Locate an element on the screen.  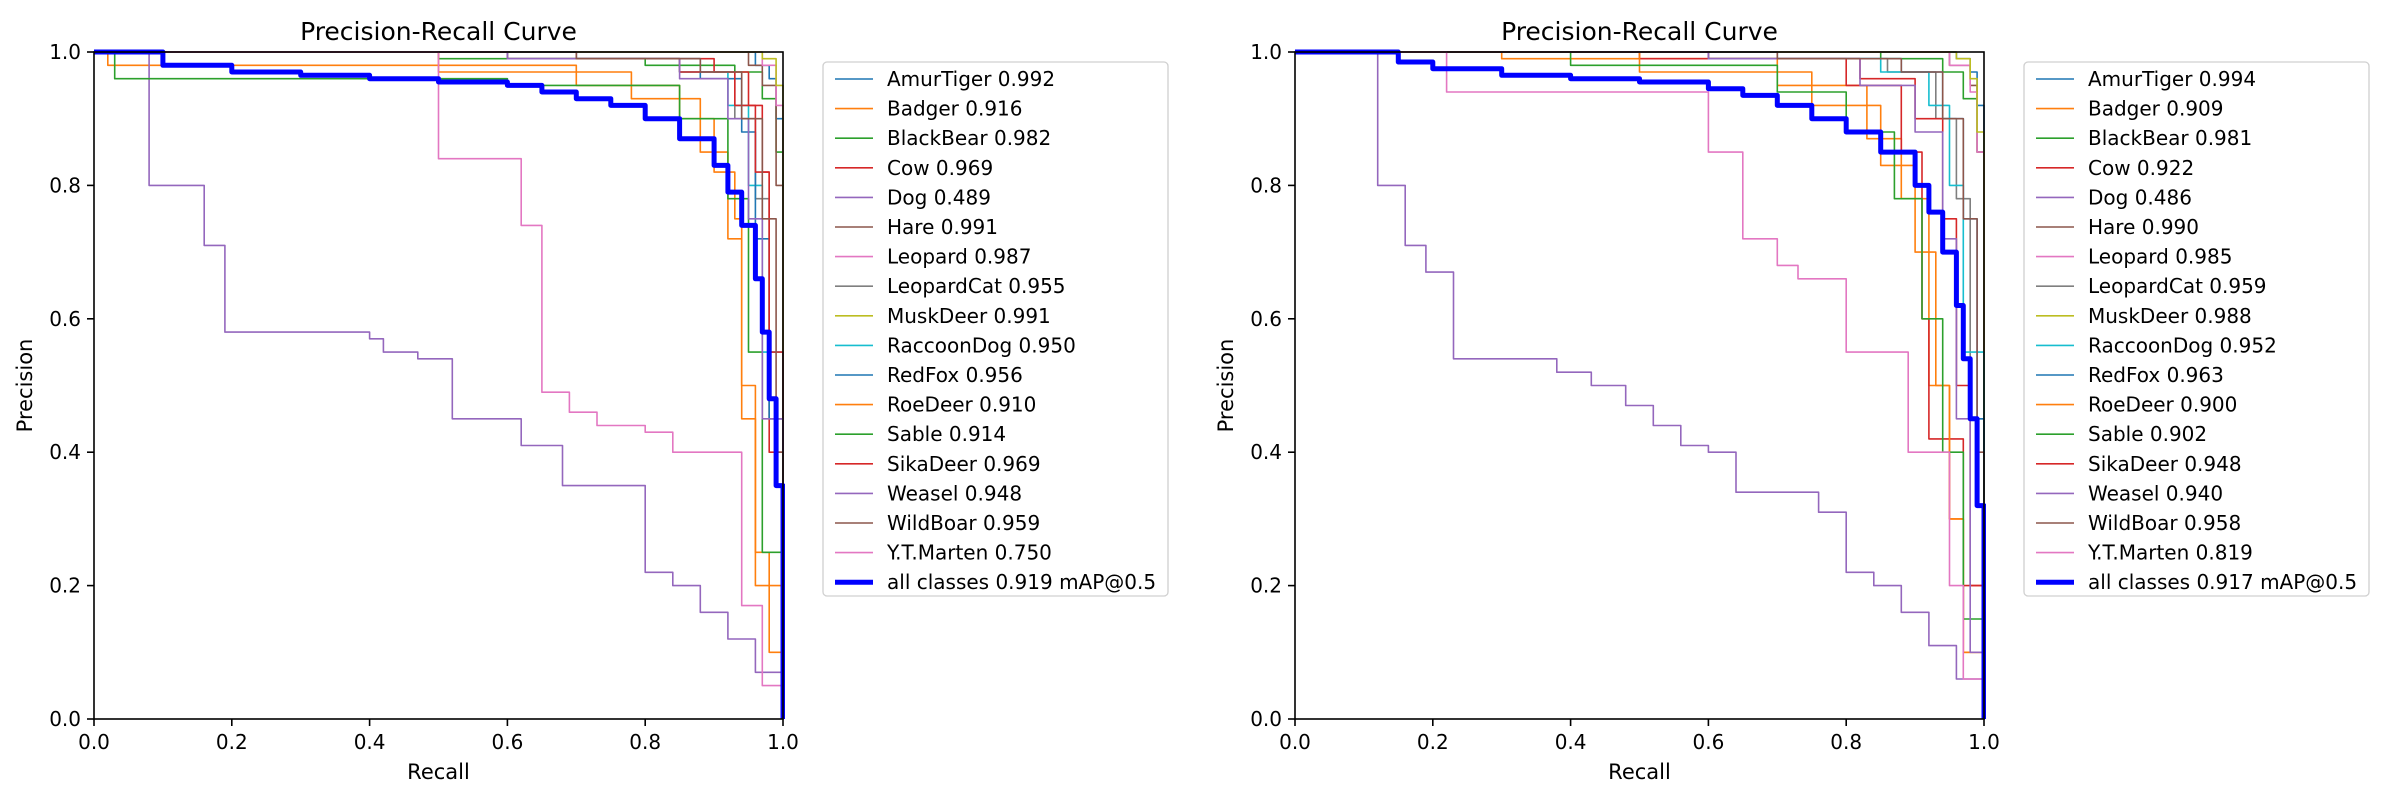
legend-item: RedFox 0.963 is located at coordinates (2130, 375).